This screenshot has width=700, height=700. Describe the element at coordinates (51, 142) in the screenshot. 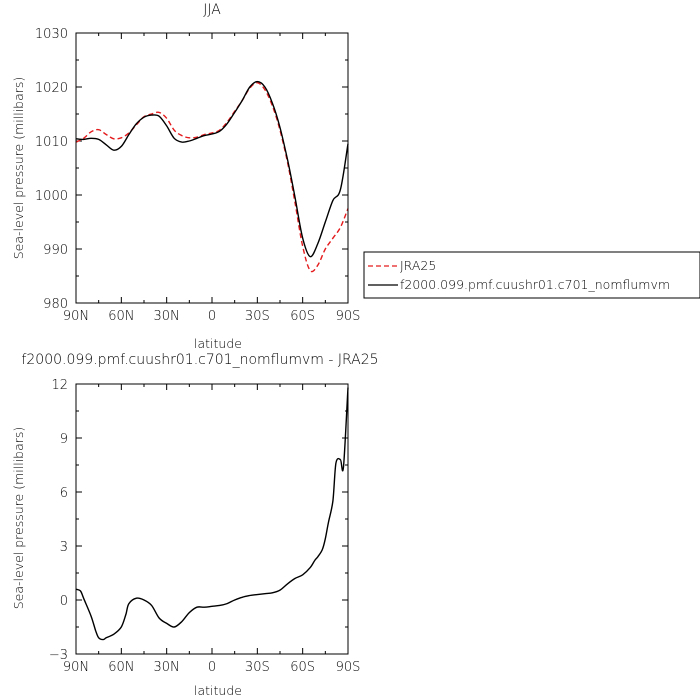

I see `top-y-tick-label: 1010` at that location.